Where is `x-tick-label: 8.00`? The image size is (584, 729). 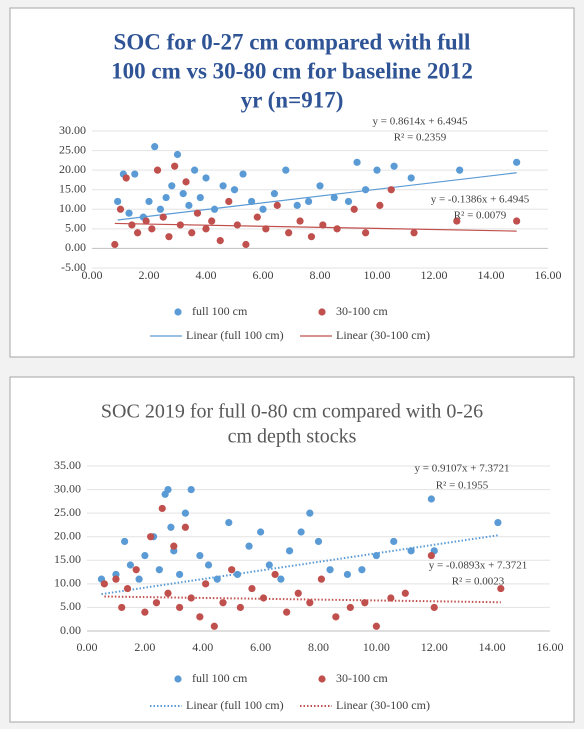
x-tick-label: 8.00 is located at coordinates (318, 647).